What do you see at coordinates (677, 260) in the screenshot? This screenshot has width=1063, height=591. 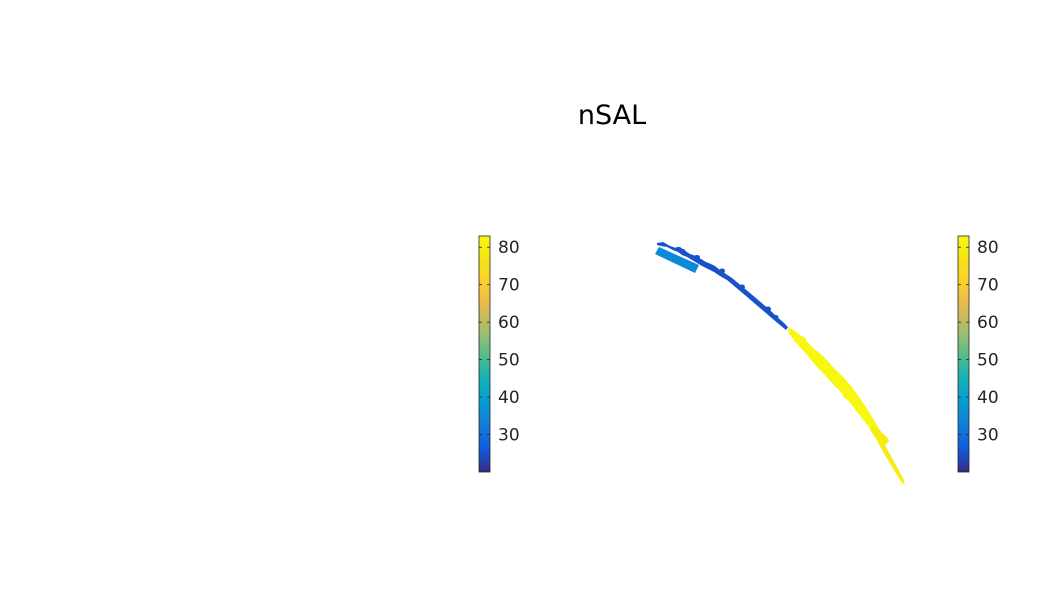 I see `map-segment-offshore-block` at bounding box center [677, 260].